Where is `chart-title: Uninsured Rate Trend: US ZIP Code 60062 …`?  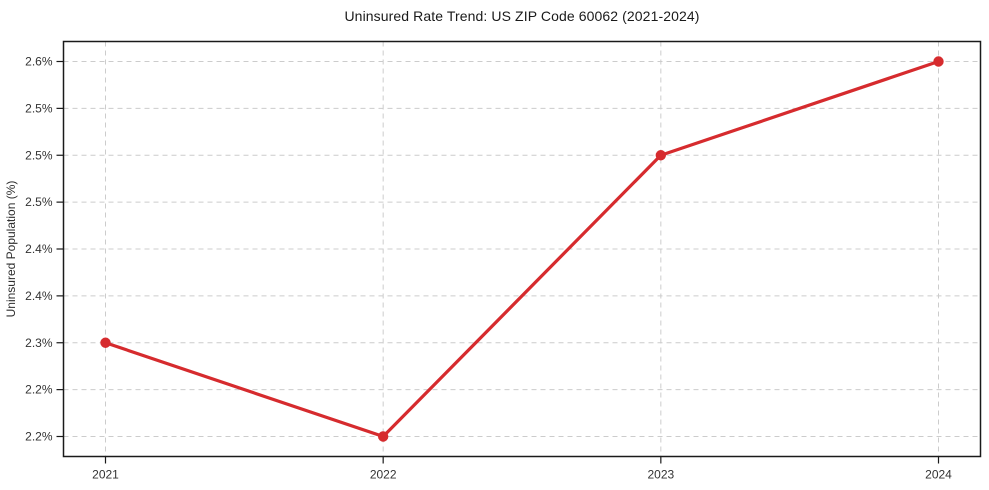
chart-title: Uninsured Rate Trend: US ZIP Code 60062 … is located at coordinates (522, 16).